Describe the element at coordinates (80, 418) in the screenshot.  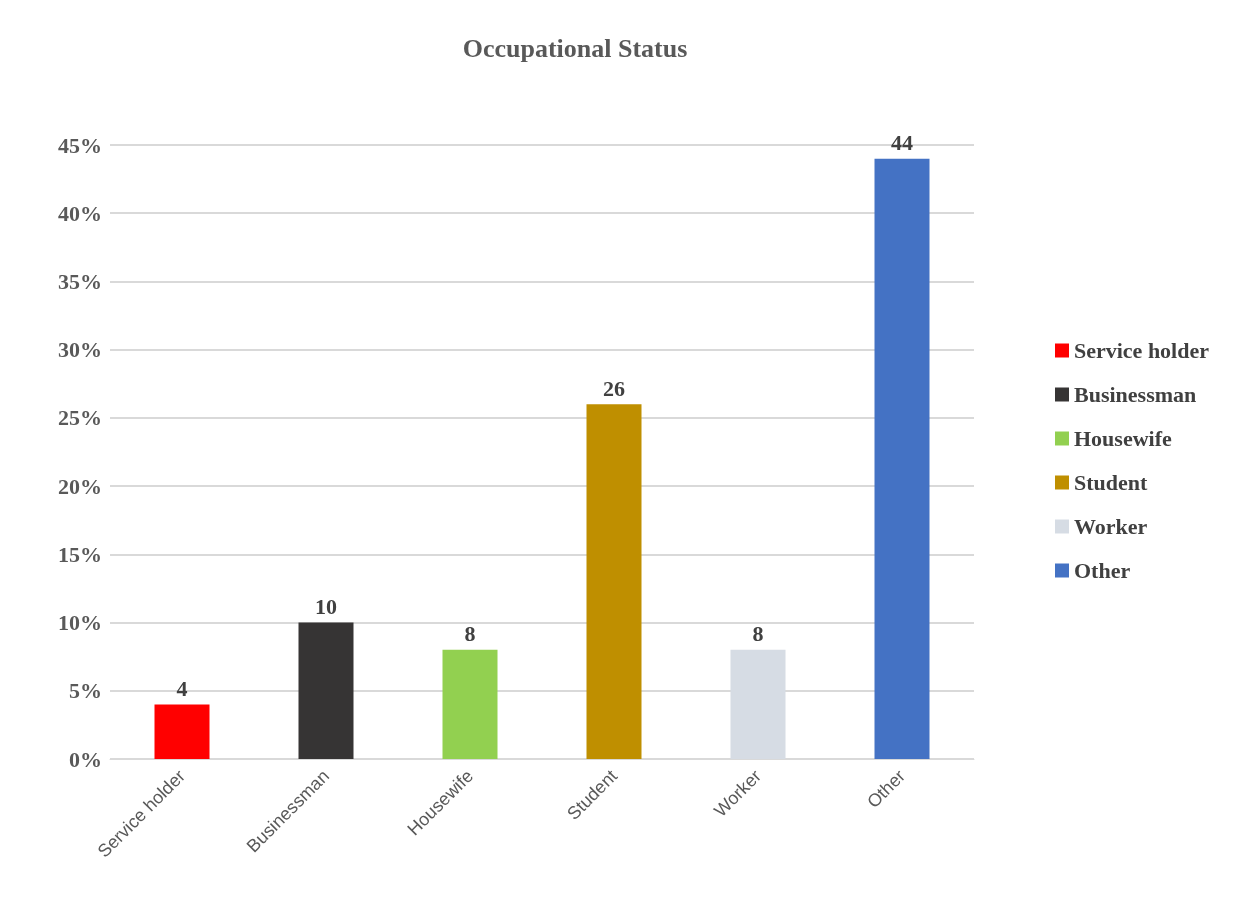
I see `y-tick-label: 25%` at that location.